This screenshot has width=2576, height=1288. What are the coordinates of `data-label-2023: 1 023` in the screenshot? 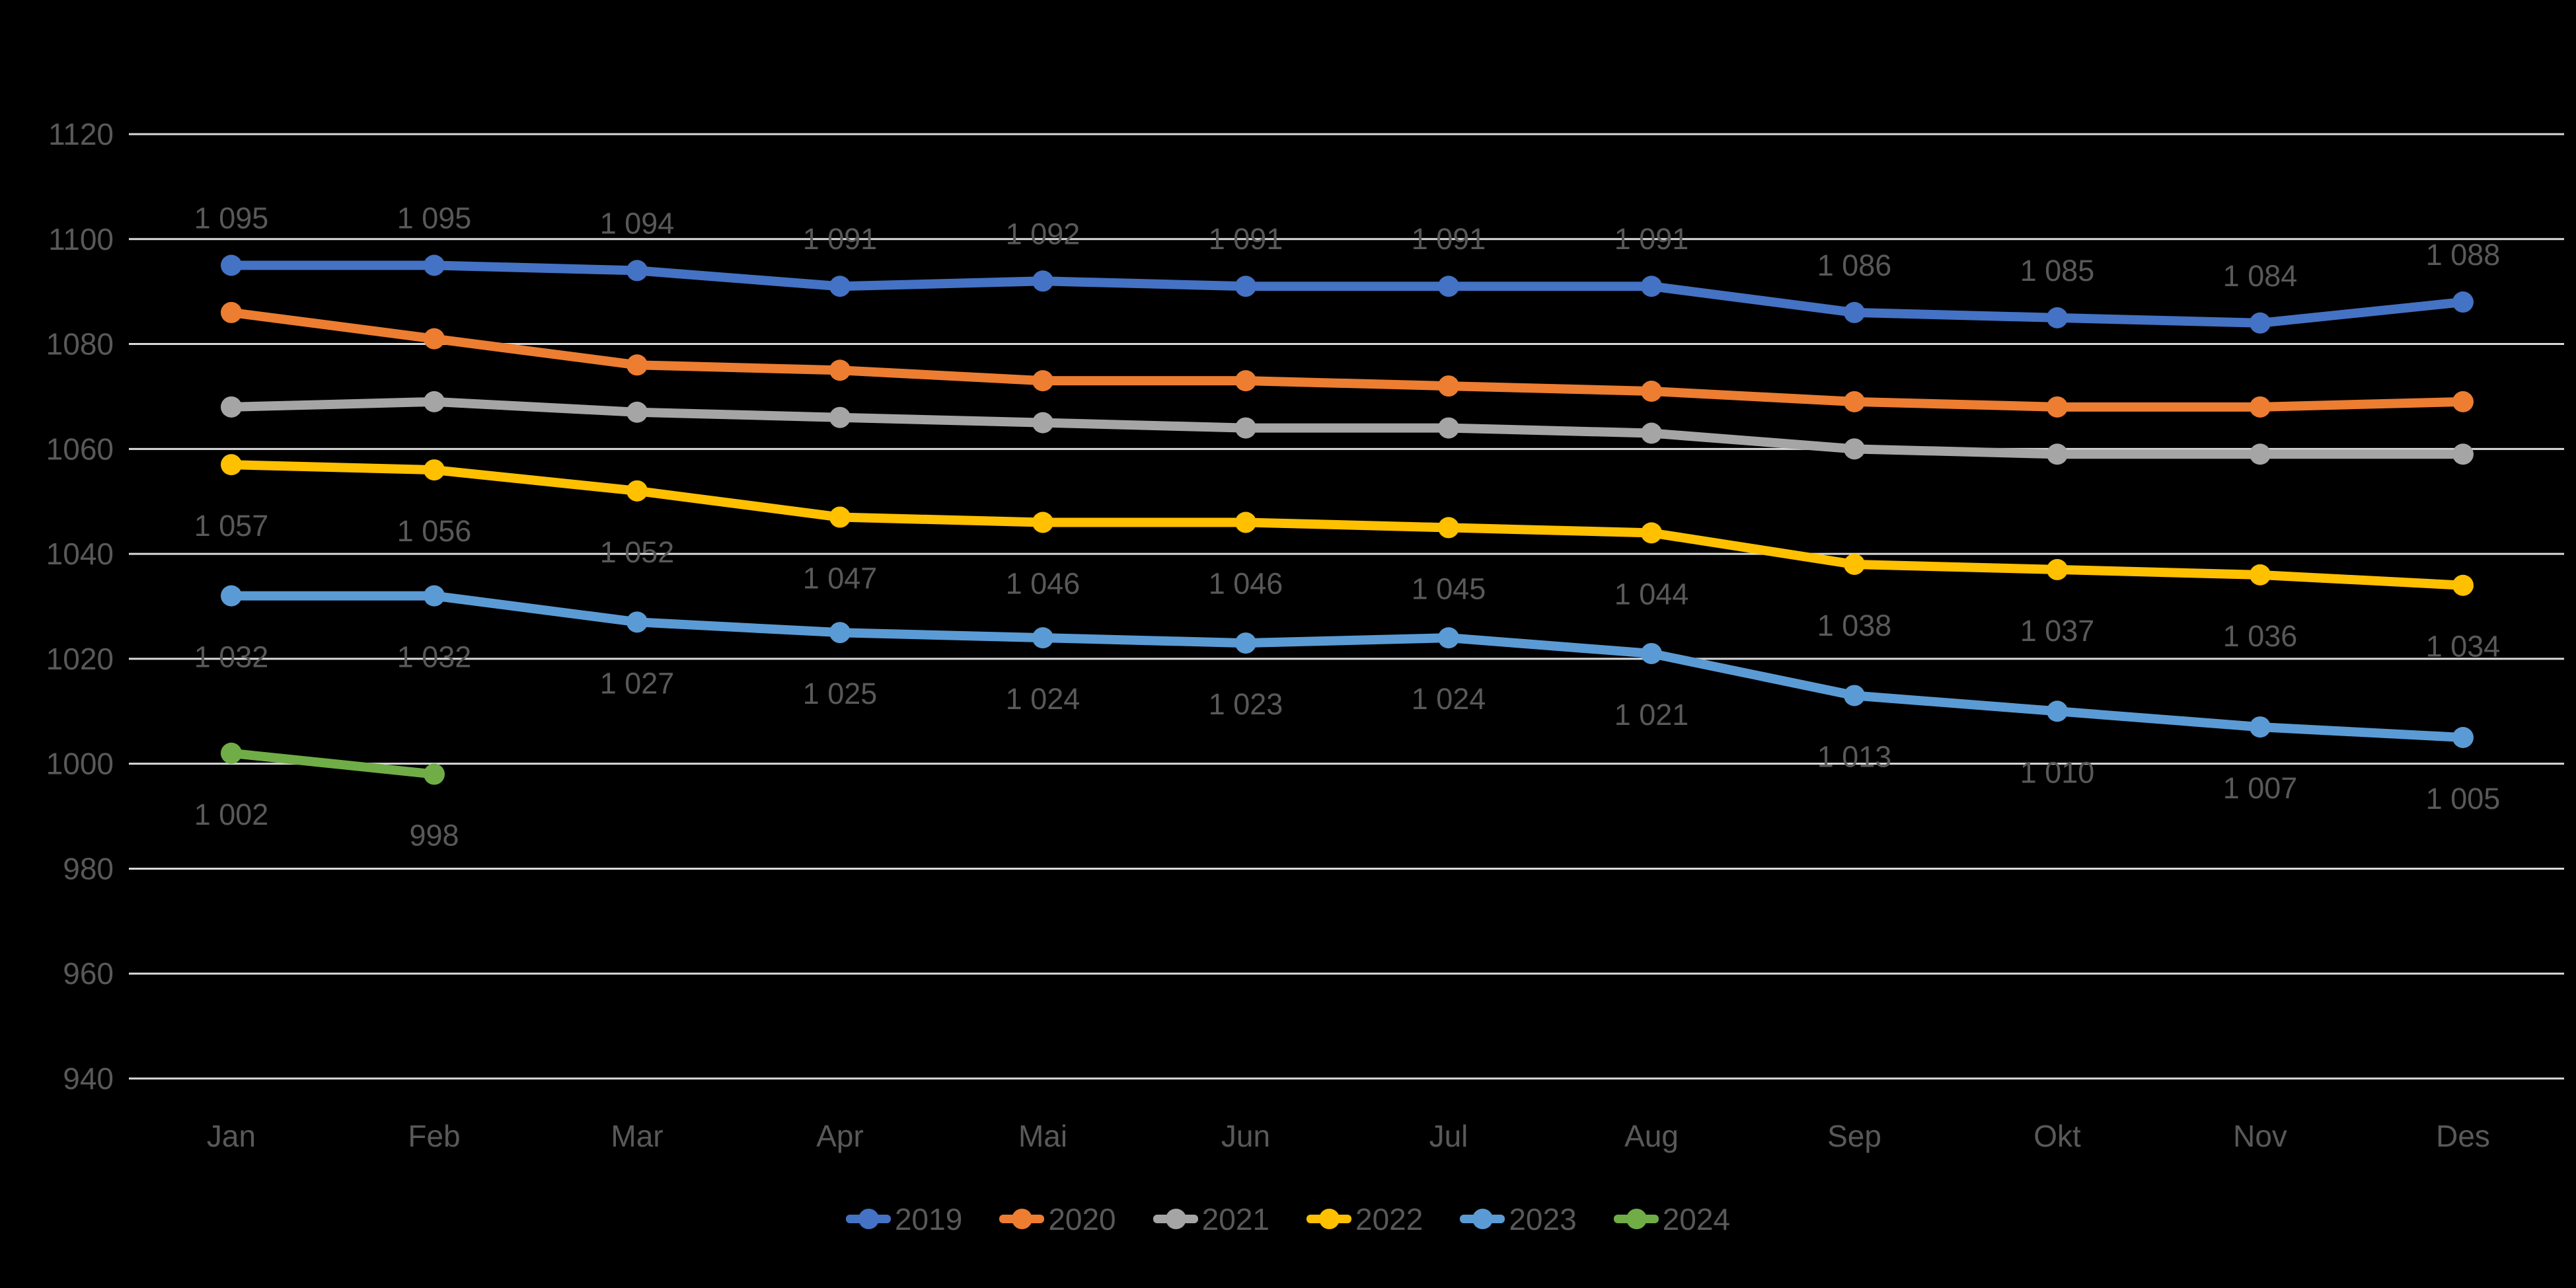 It's located at (1246, 704).